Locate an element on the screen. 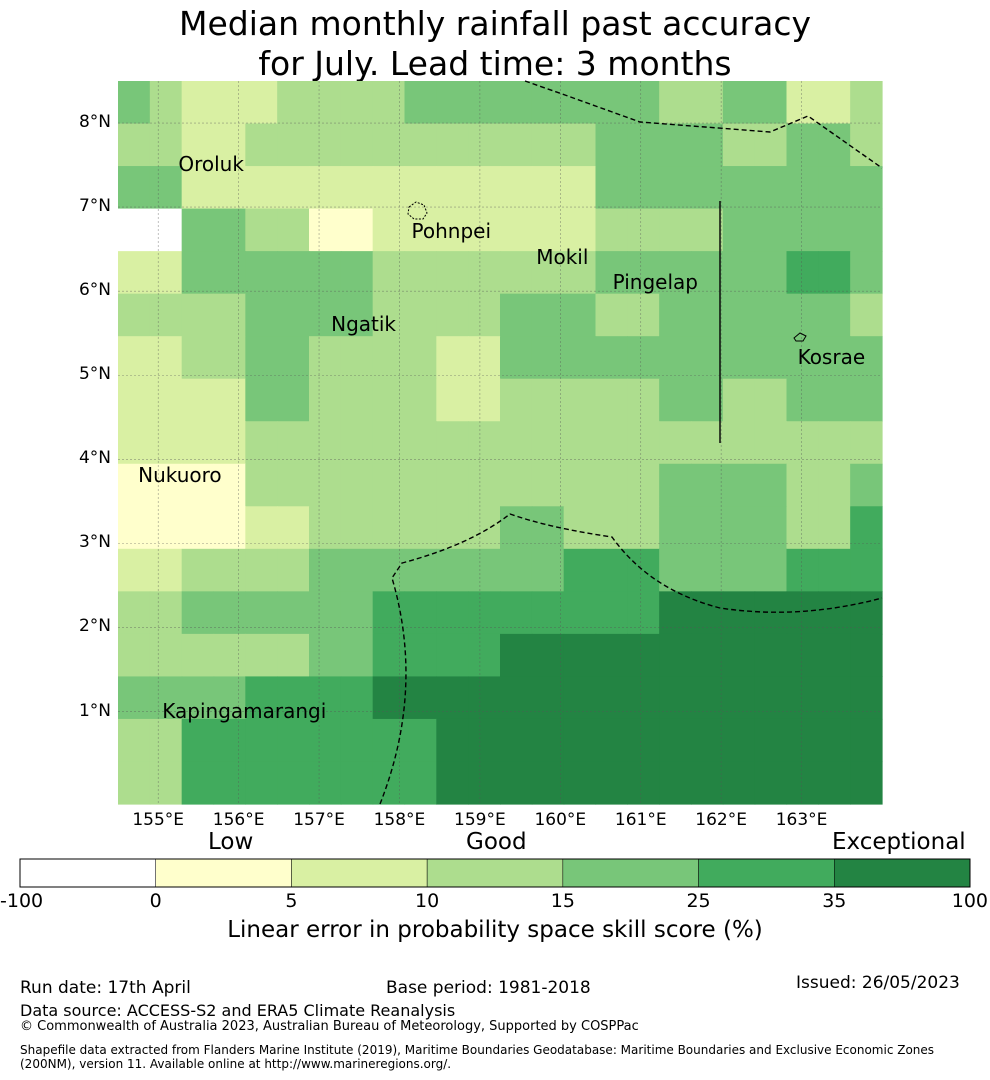 The width and height of the screenshot is (990, 1080). colorbar-tick-label: 35 is located at coordinates (834, 901).